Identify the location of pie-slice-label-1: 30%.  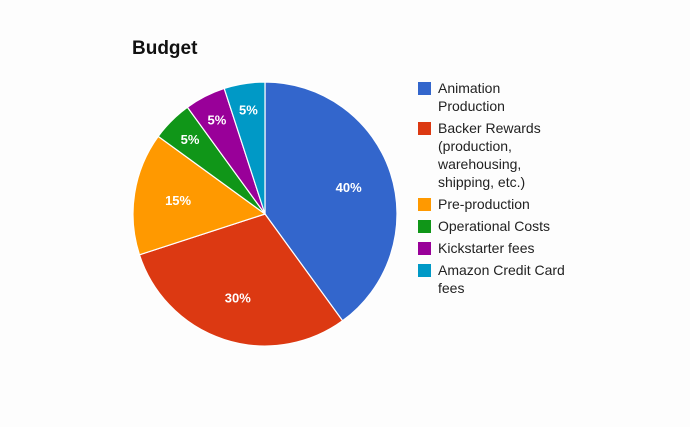
(238, 298).